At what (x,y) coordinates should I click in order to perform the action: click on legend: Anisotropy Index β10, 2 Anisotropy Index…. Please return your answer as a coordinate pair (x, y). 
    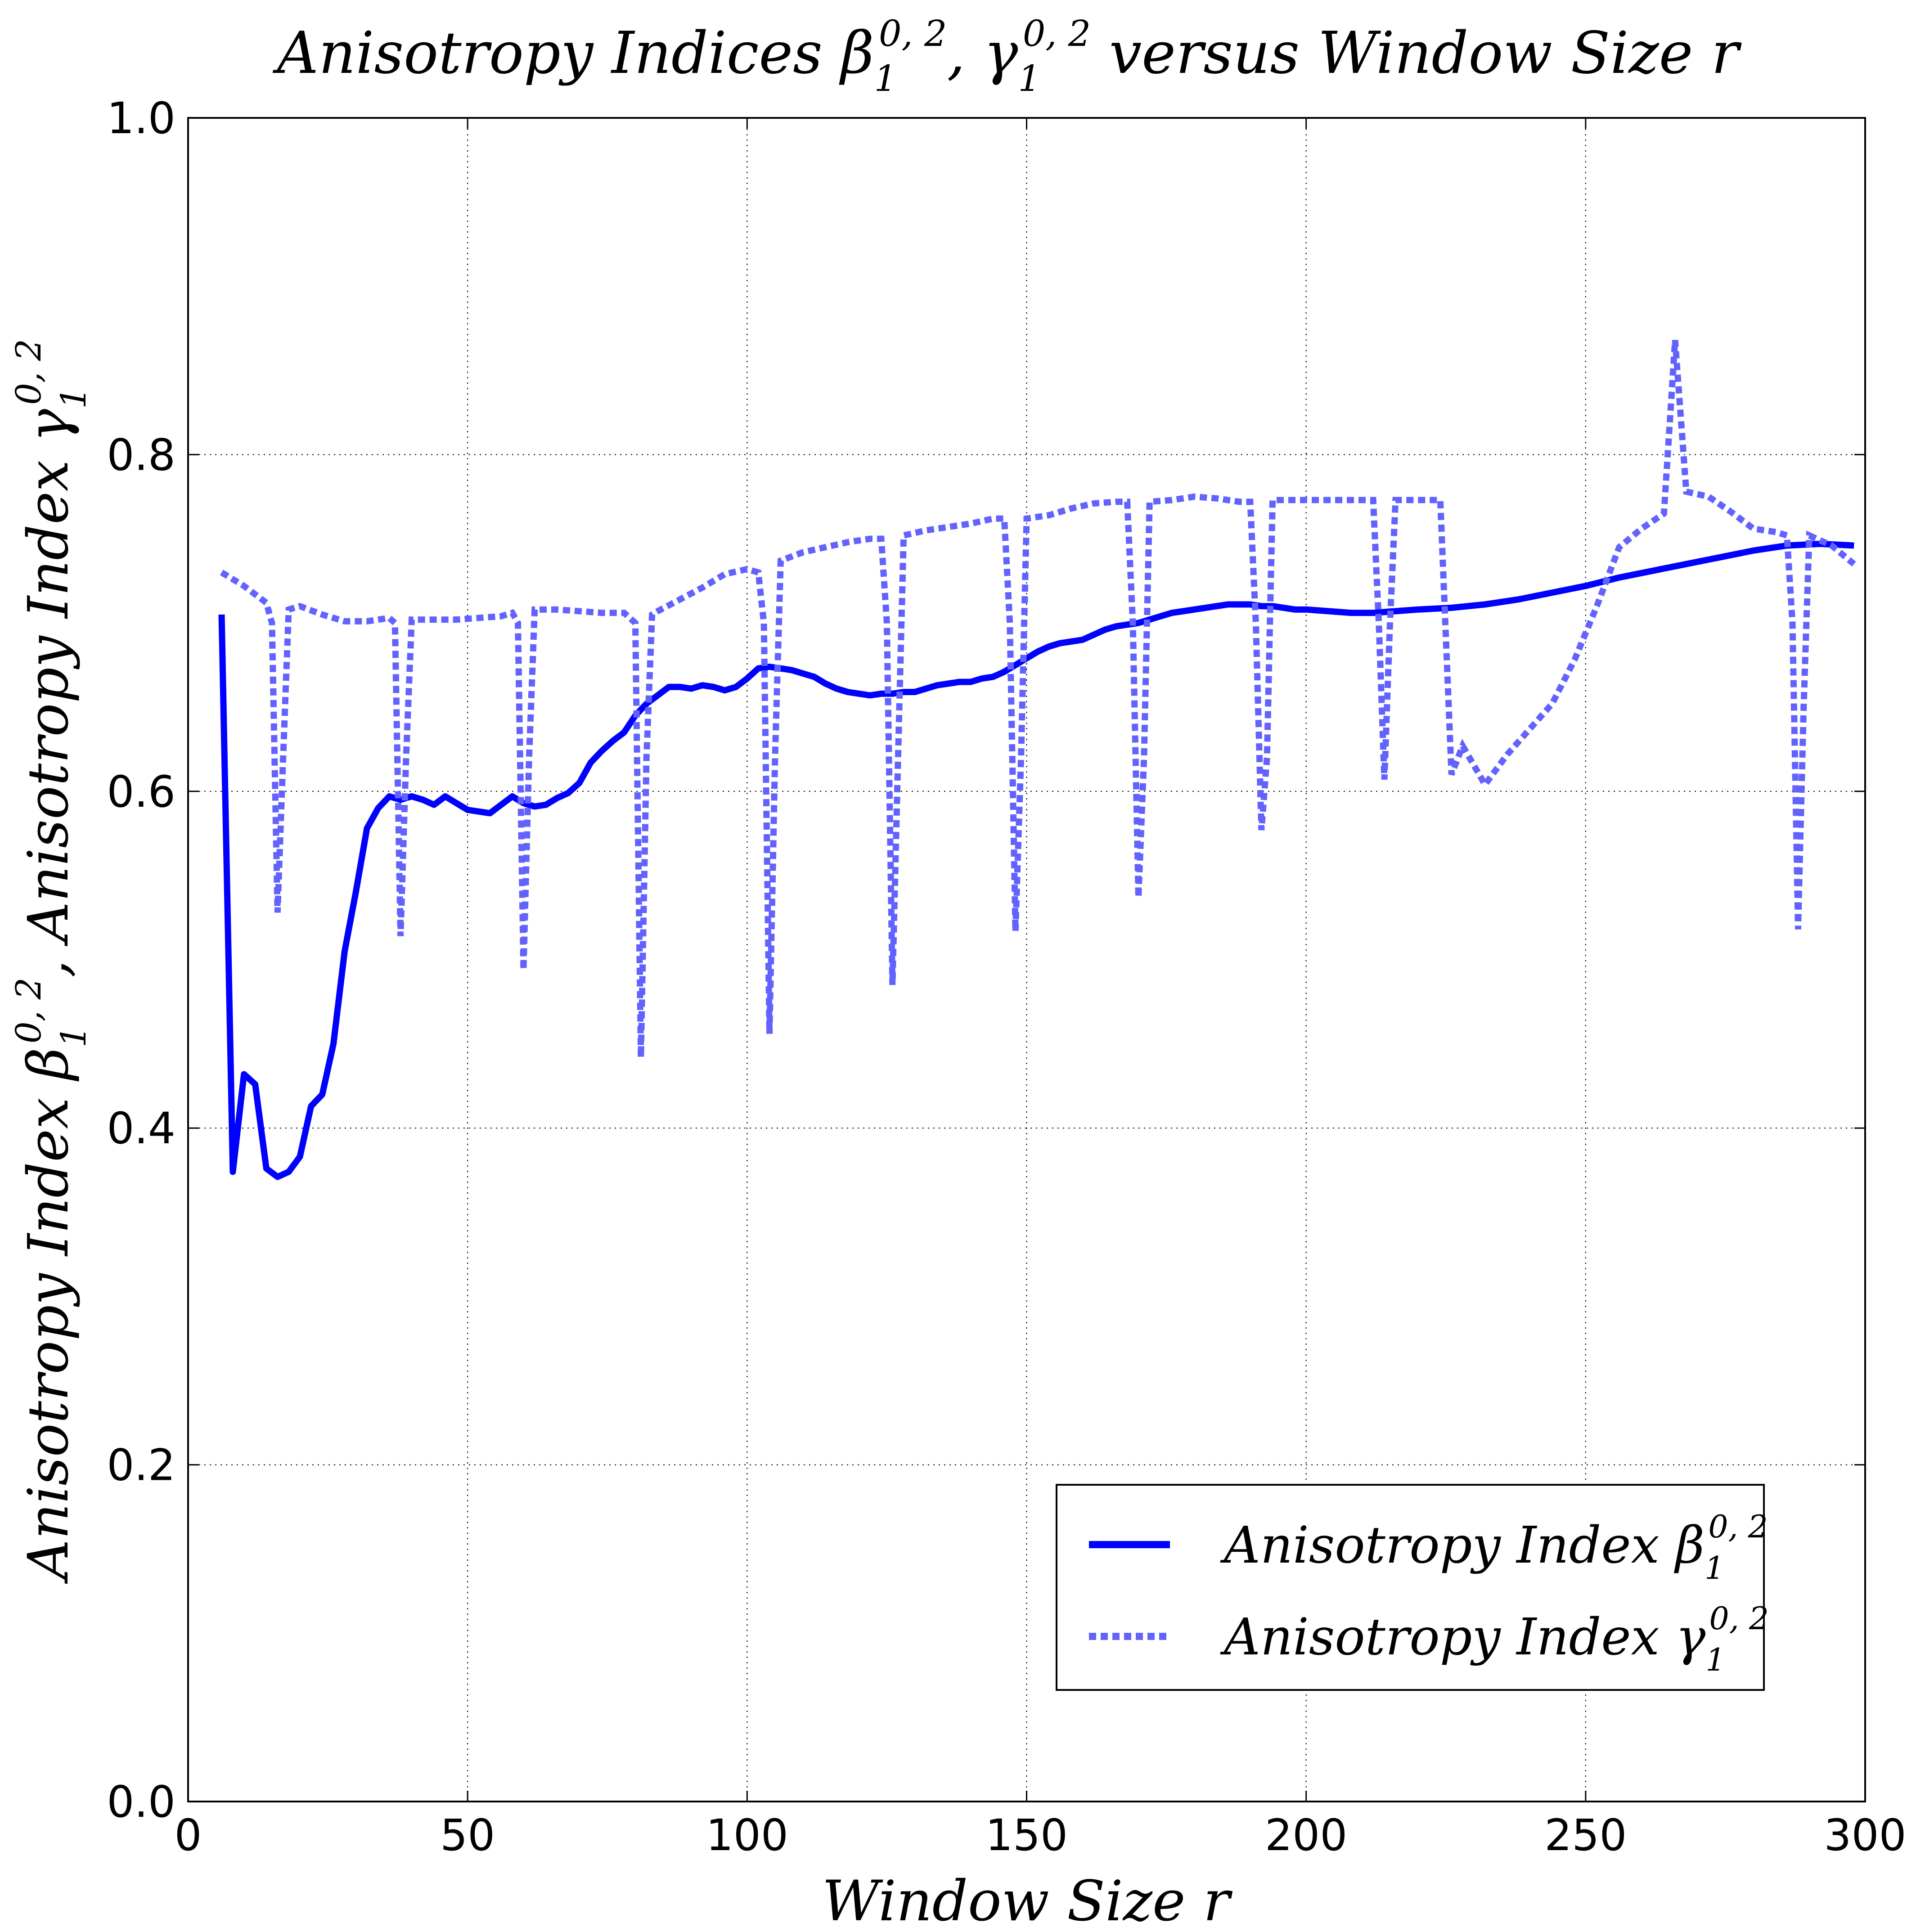
    Looking at the image, I should click on (1413, 1587).